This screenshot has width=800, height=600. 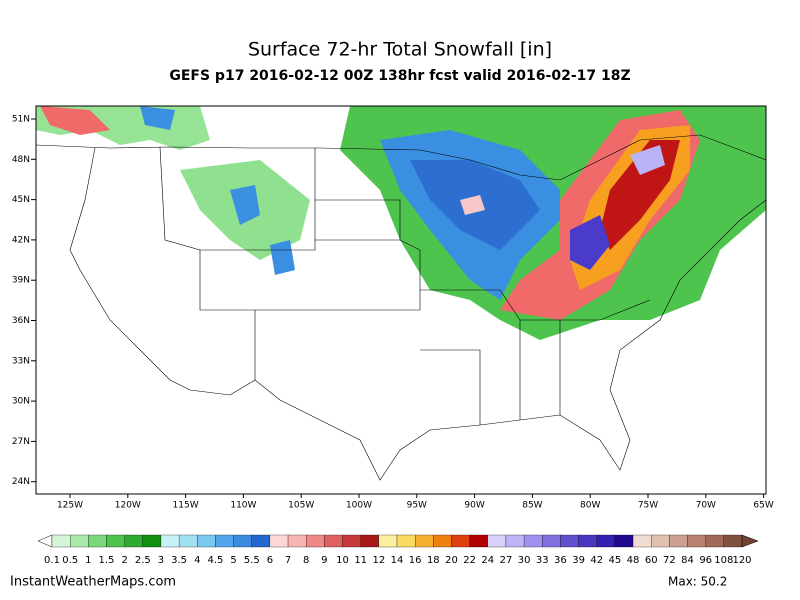 What do you see at coordinates (687, 560) in the screenshot?
I see `colorbar-label: 84` at bounding box center [687, 560].